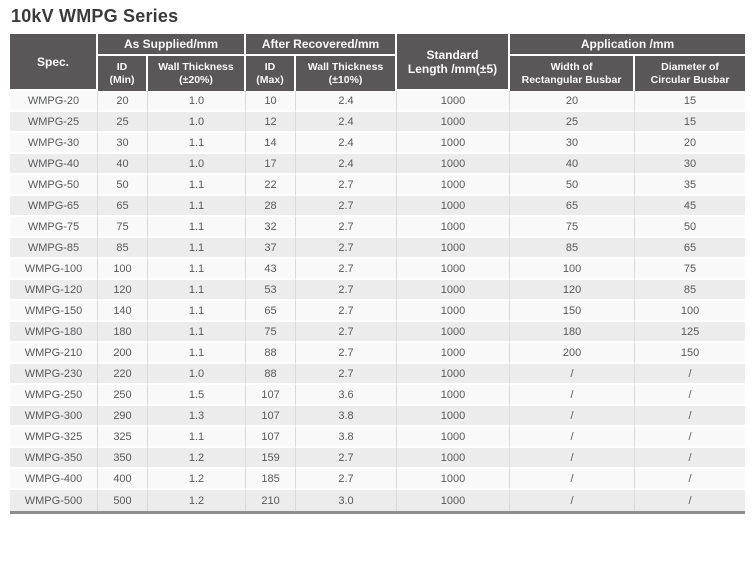 This screenshot has width=756, height=567. Describe the element at coordinates (123, 122) in the screenshot. I see `cell-id_min: 25` at that location.